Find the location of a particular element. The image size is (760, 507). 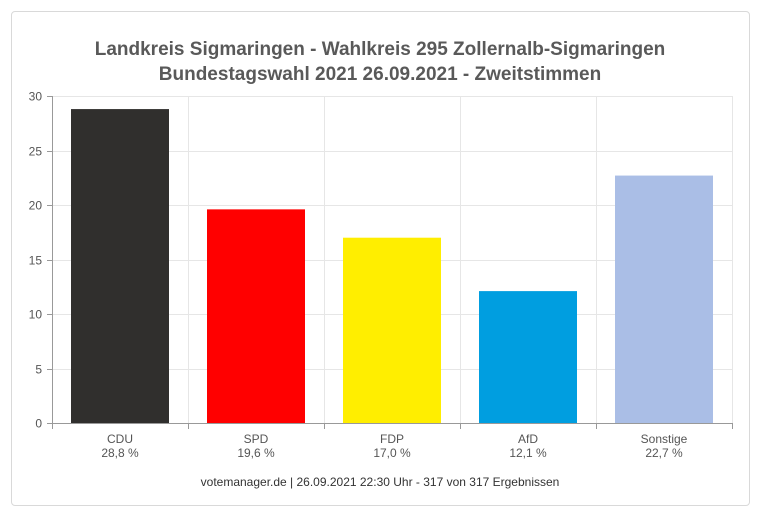

bar-fdp is located at coordinates (392, 330).